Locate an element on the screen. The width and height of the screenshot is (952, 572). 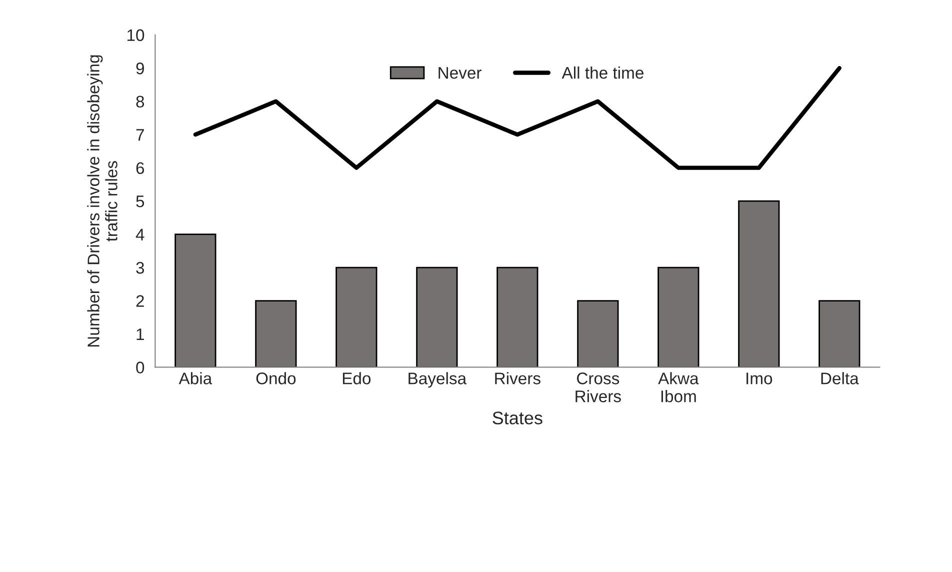
y-tick-label: 1 is located at coordinates (140, 334).